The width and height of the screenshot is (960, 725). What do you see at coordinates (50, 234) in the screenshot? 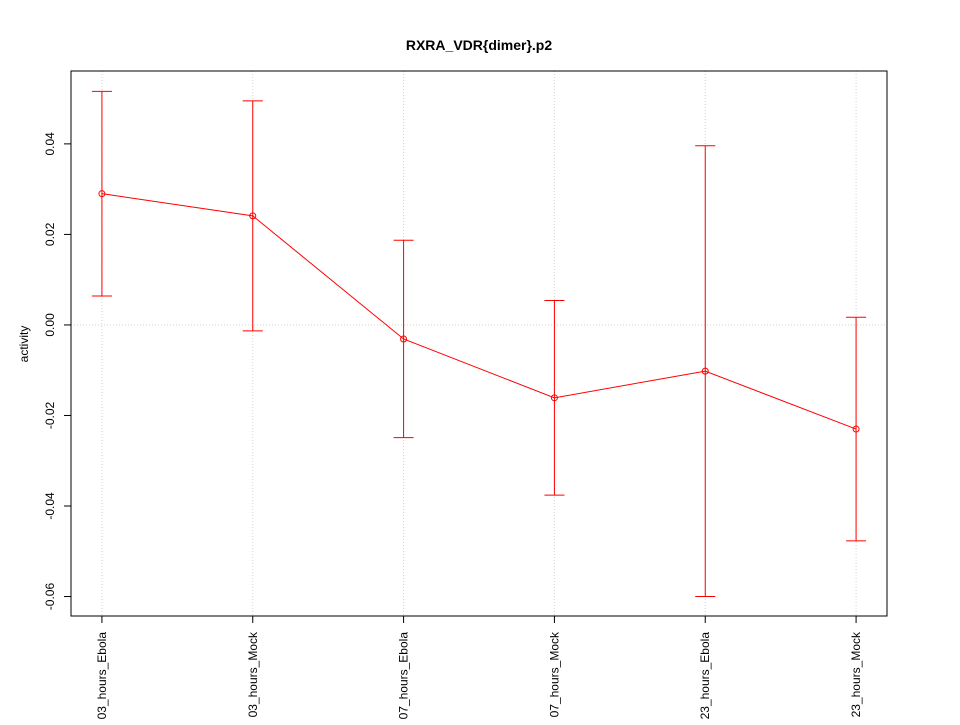
I see `y-tick-label: 0.02` at bounding box center [50, 234].